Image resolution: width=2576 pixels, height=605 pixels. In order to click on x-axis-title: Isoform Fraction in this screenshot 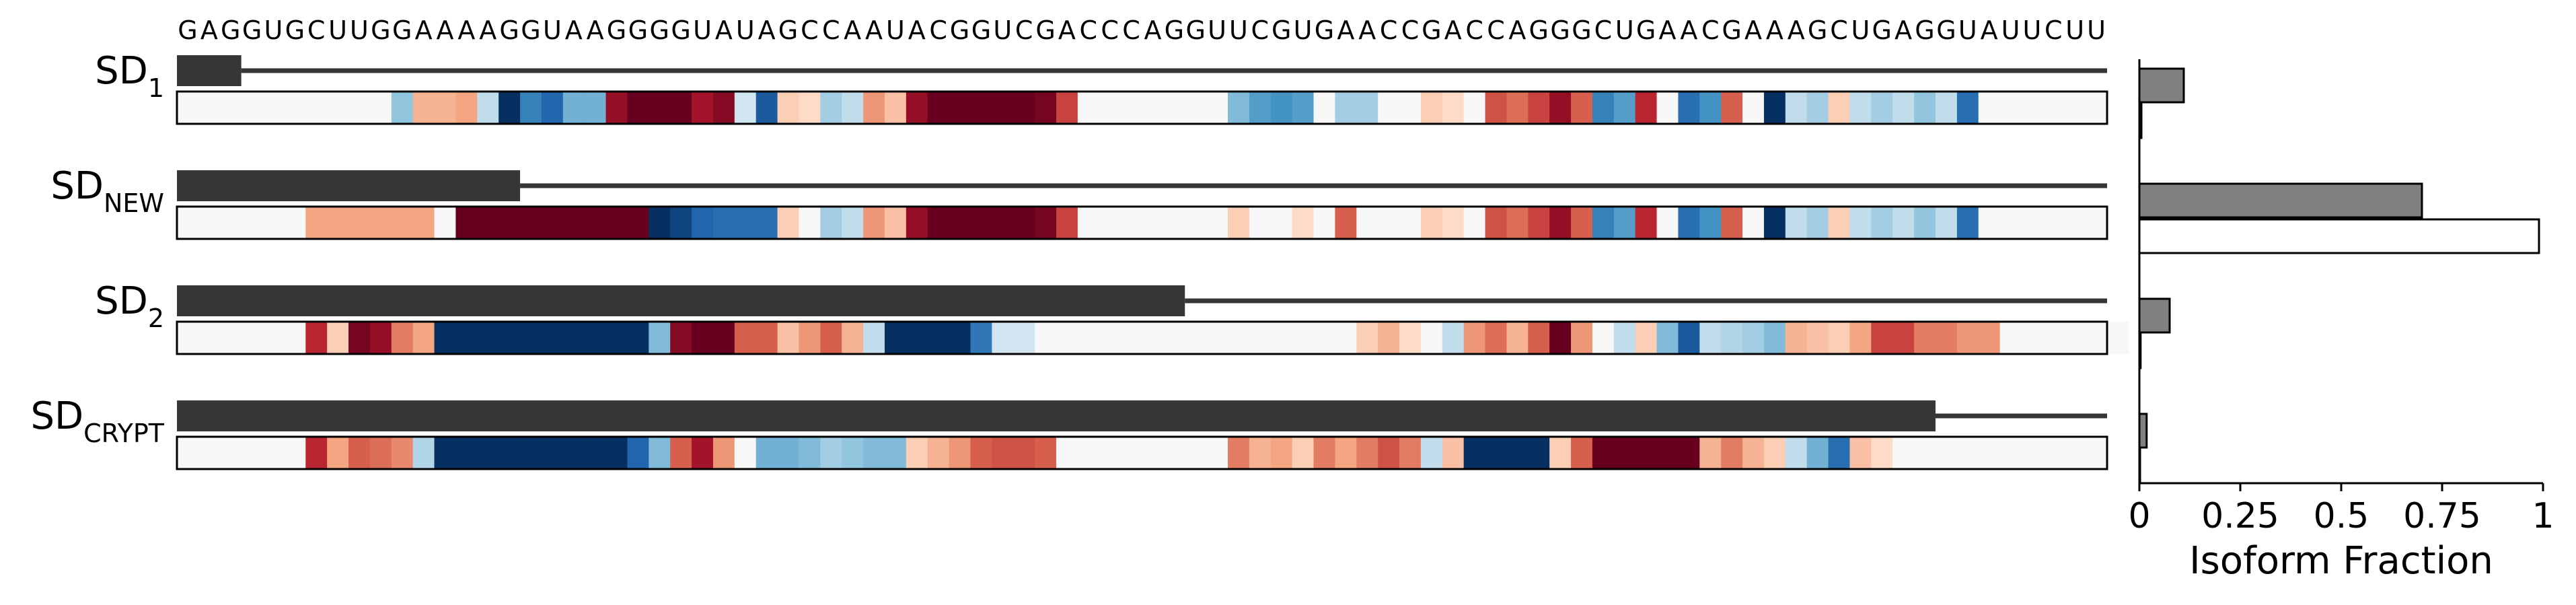, I will do `click(2341, 561)`.